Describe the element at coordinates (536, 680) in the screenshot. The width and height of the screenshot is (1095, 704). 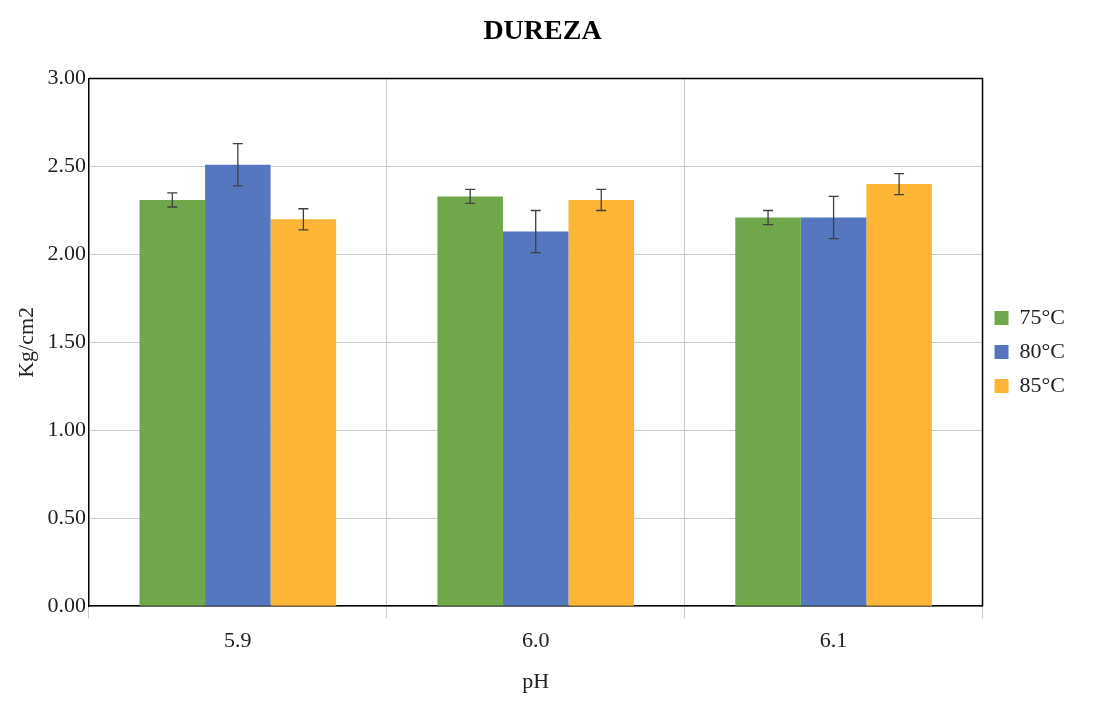
I see `x-axis-title: pH` at that location.